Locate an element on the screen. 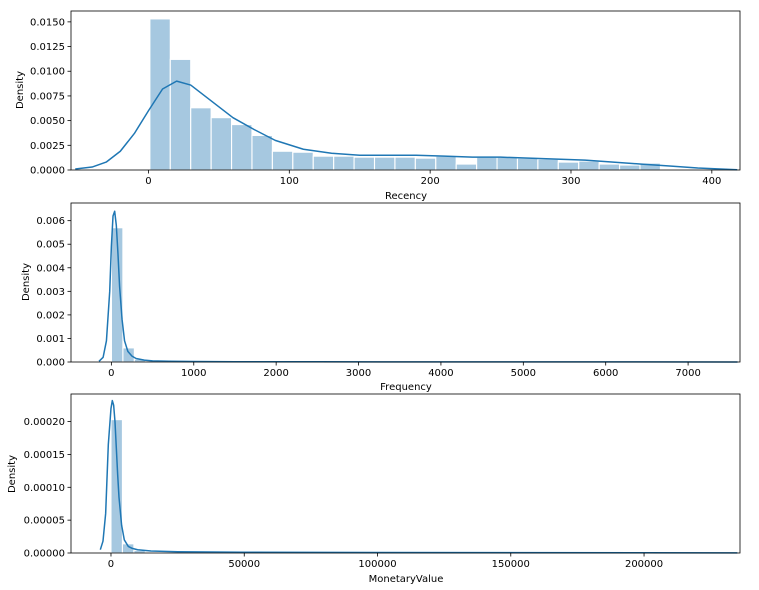 This screenshot has width=759, height=590. recency-ylabel: Density is located at coordinates (20, 90).